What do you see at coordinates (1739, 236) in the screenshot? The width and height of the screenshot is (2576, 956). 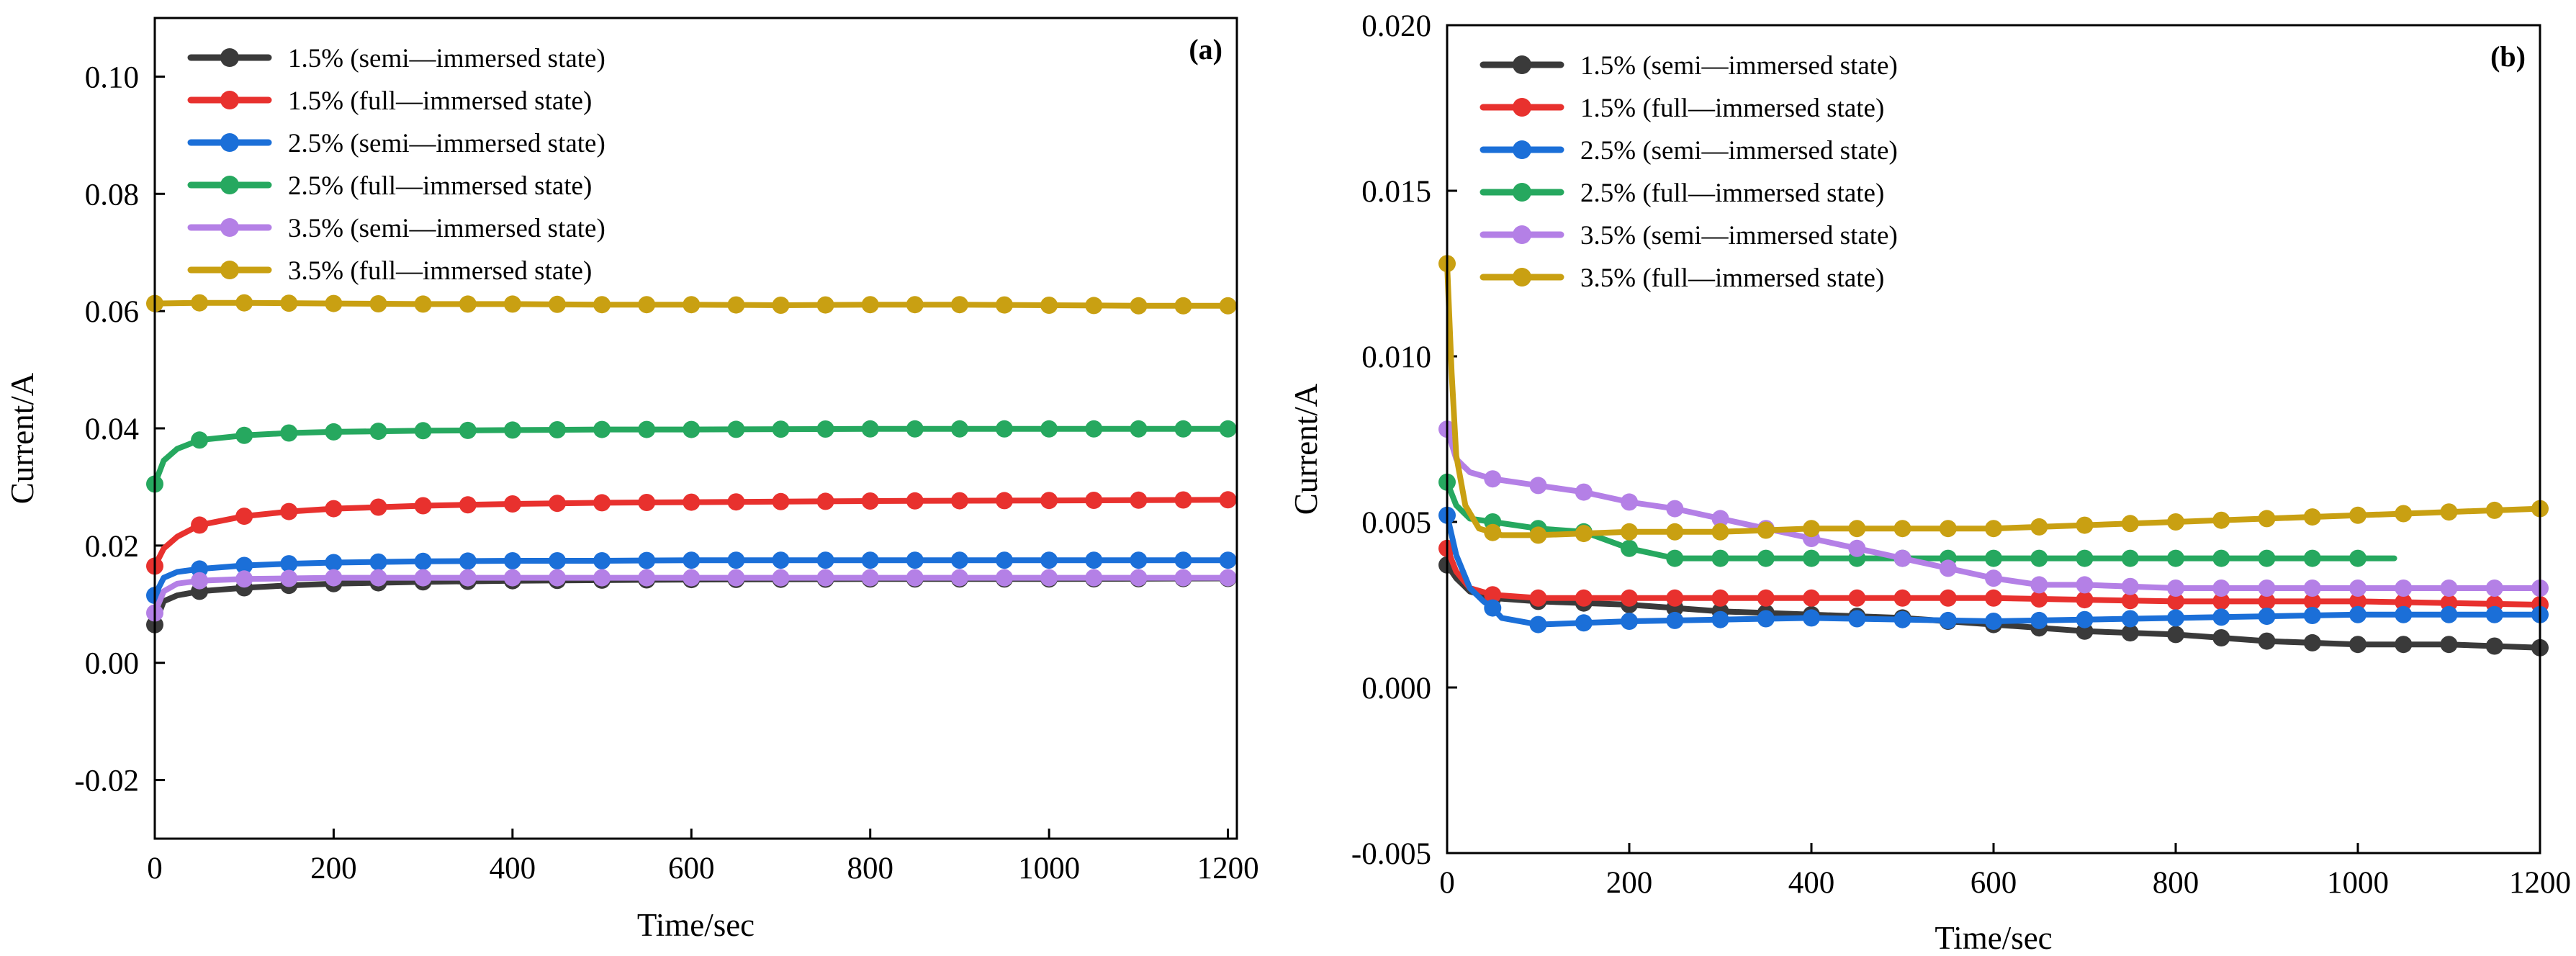 I see `legend-label: 3.5% (semi—immersed state)` at bounding box center [1739, 236].